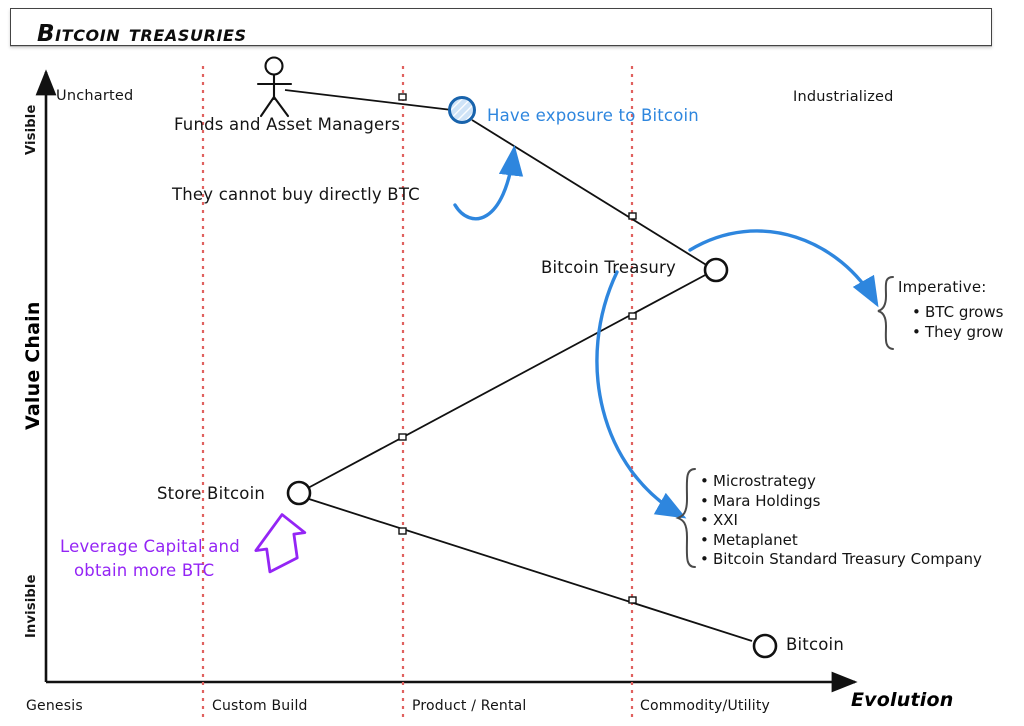 This screenshot has height=726, width=1024. What do you see at coordinates (469, 706) in the screenshot?
I see `x-tick-product-rental: Product / Rental` at bounding box center [469, 706].